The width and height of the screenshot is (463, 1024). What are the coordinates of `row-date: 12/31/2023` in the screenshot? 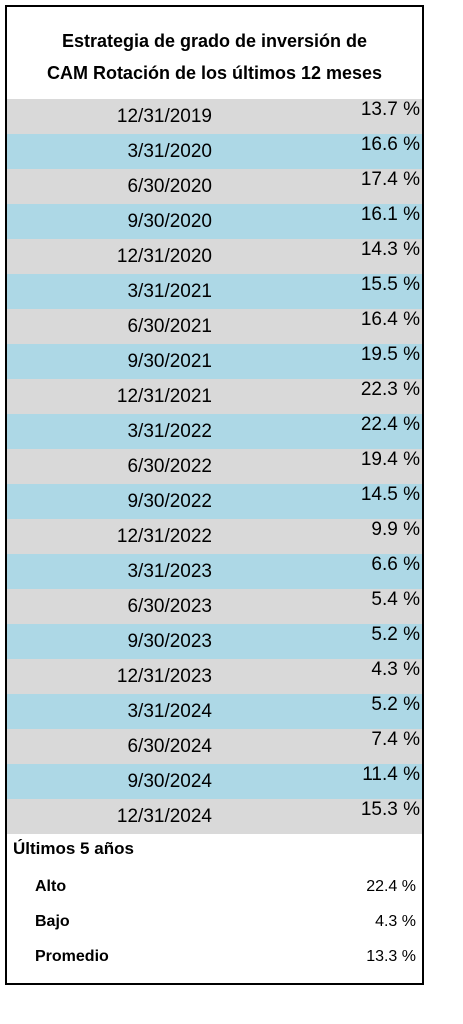 It's located at (164, 676).